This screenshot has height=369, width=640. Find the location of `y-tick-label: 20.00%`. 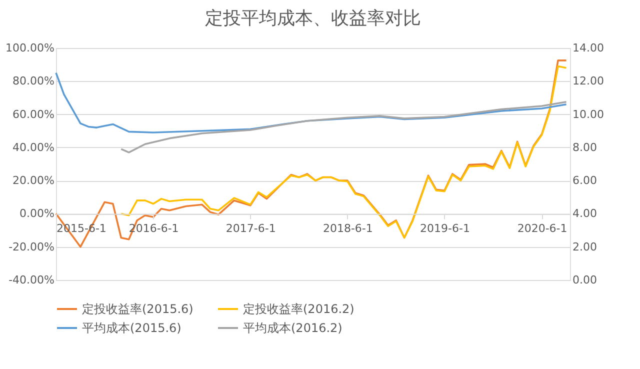

y-tick-label: 20.00% is located at coordinates (33, 181).